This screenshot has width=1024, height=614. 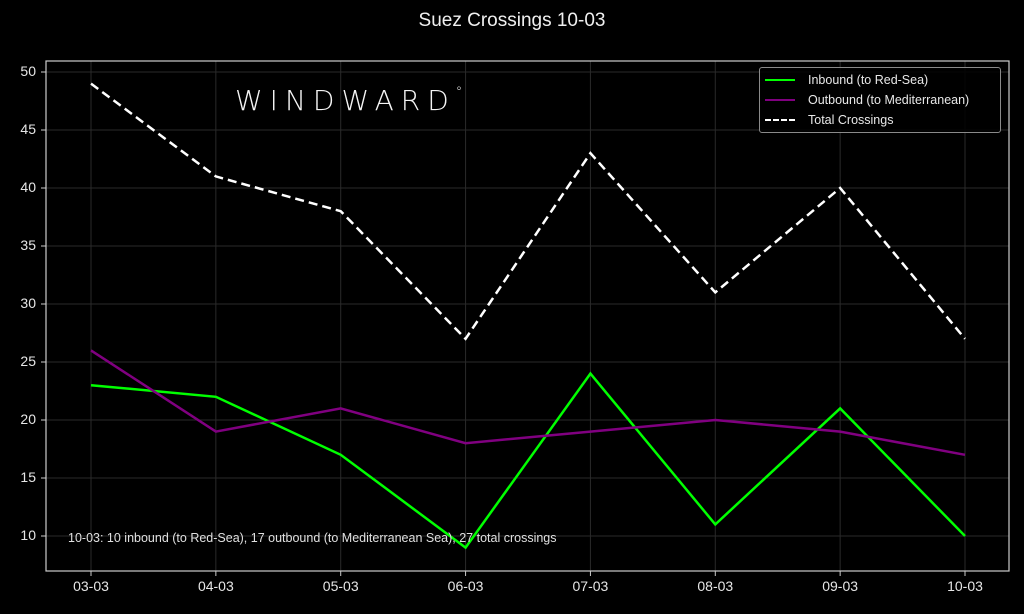 I want to click on x-tick-label: 06-03, so click(x=465, y=586).